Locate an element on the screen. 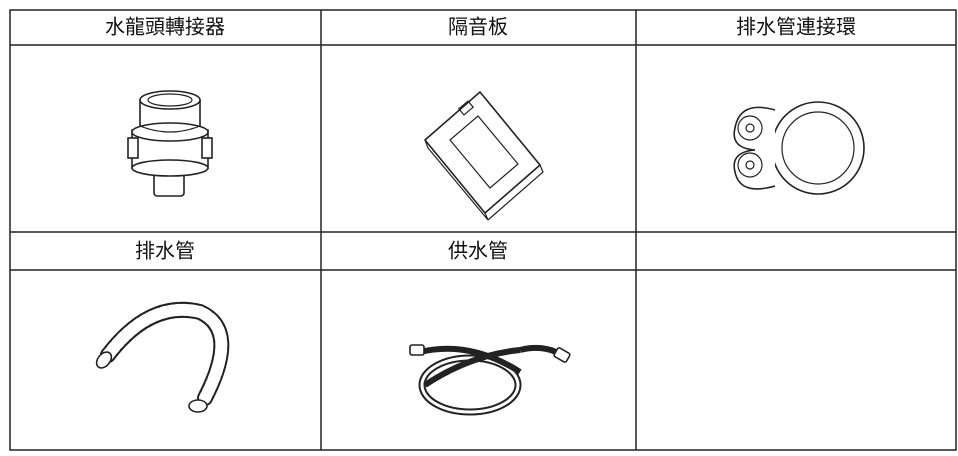 Image resolution: width=958 pixels, height=456 pixels. supply-hose-illustration is located at coordinates (490, 380).